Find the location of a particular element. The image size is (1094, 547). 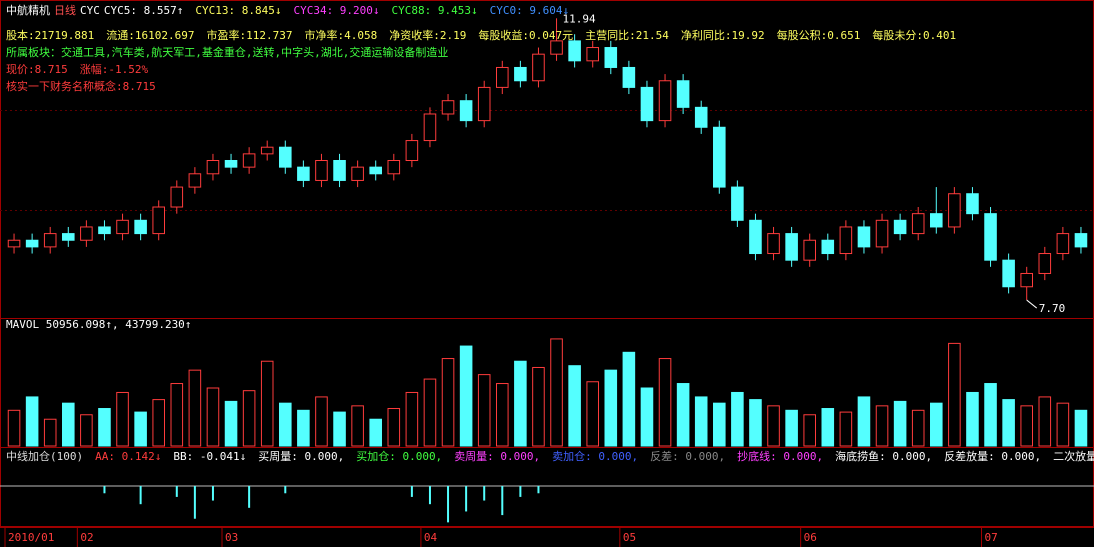

price-row: 现价:8.715 涨幅:-1.52% is located at coordinates (83, 69).